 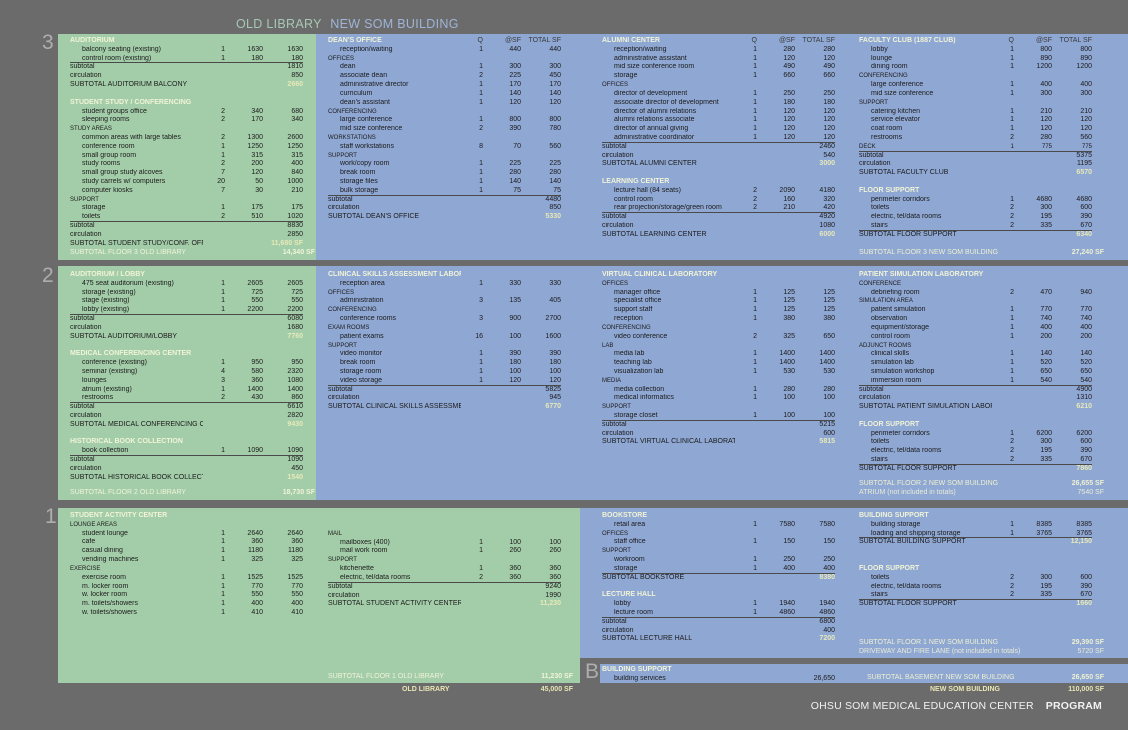 I want to click on cell-unit-sf: 360, so click(x=257, y=542).